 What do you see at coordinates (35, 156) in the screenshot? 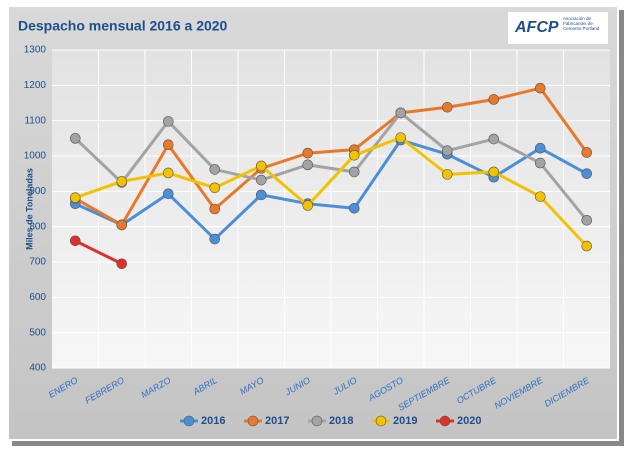
I see `y-tick-label: 1000` at bounding box center [35, 156].